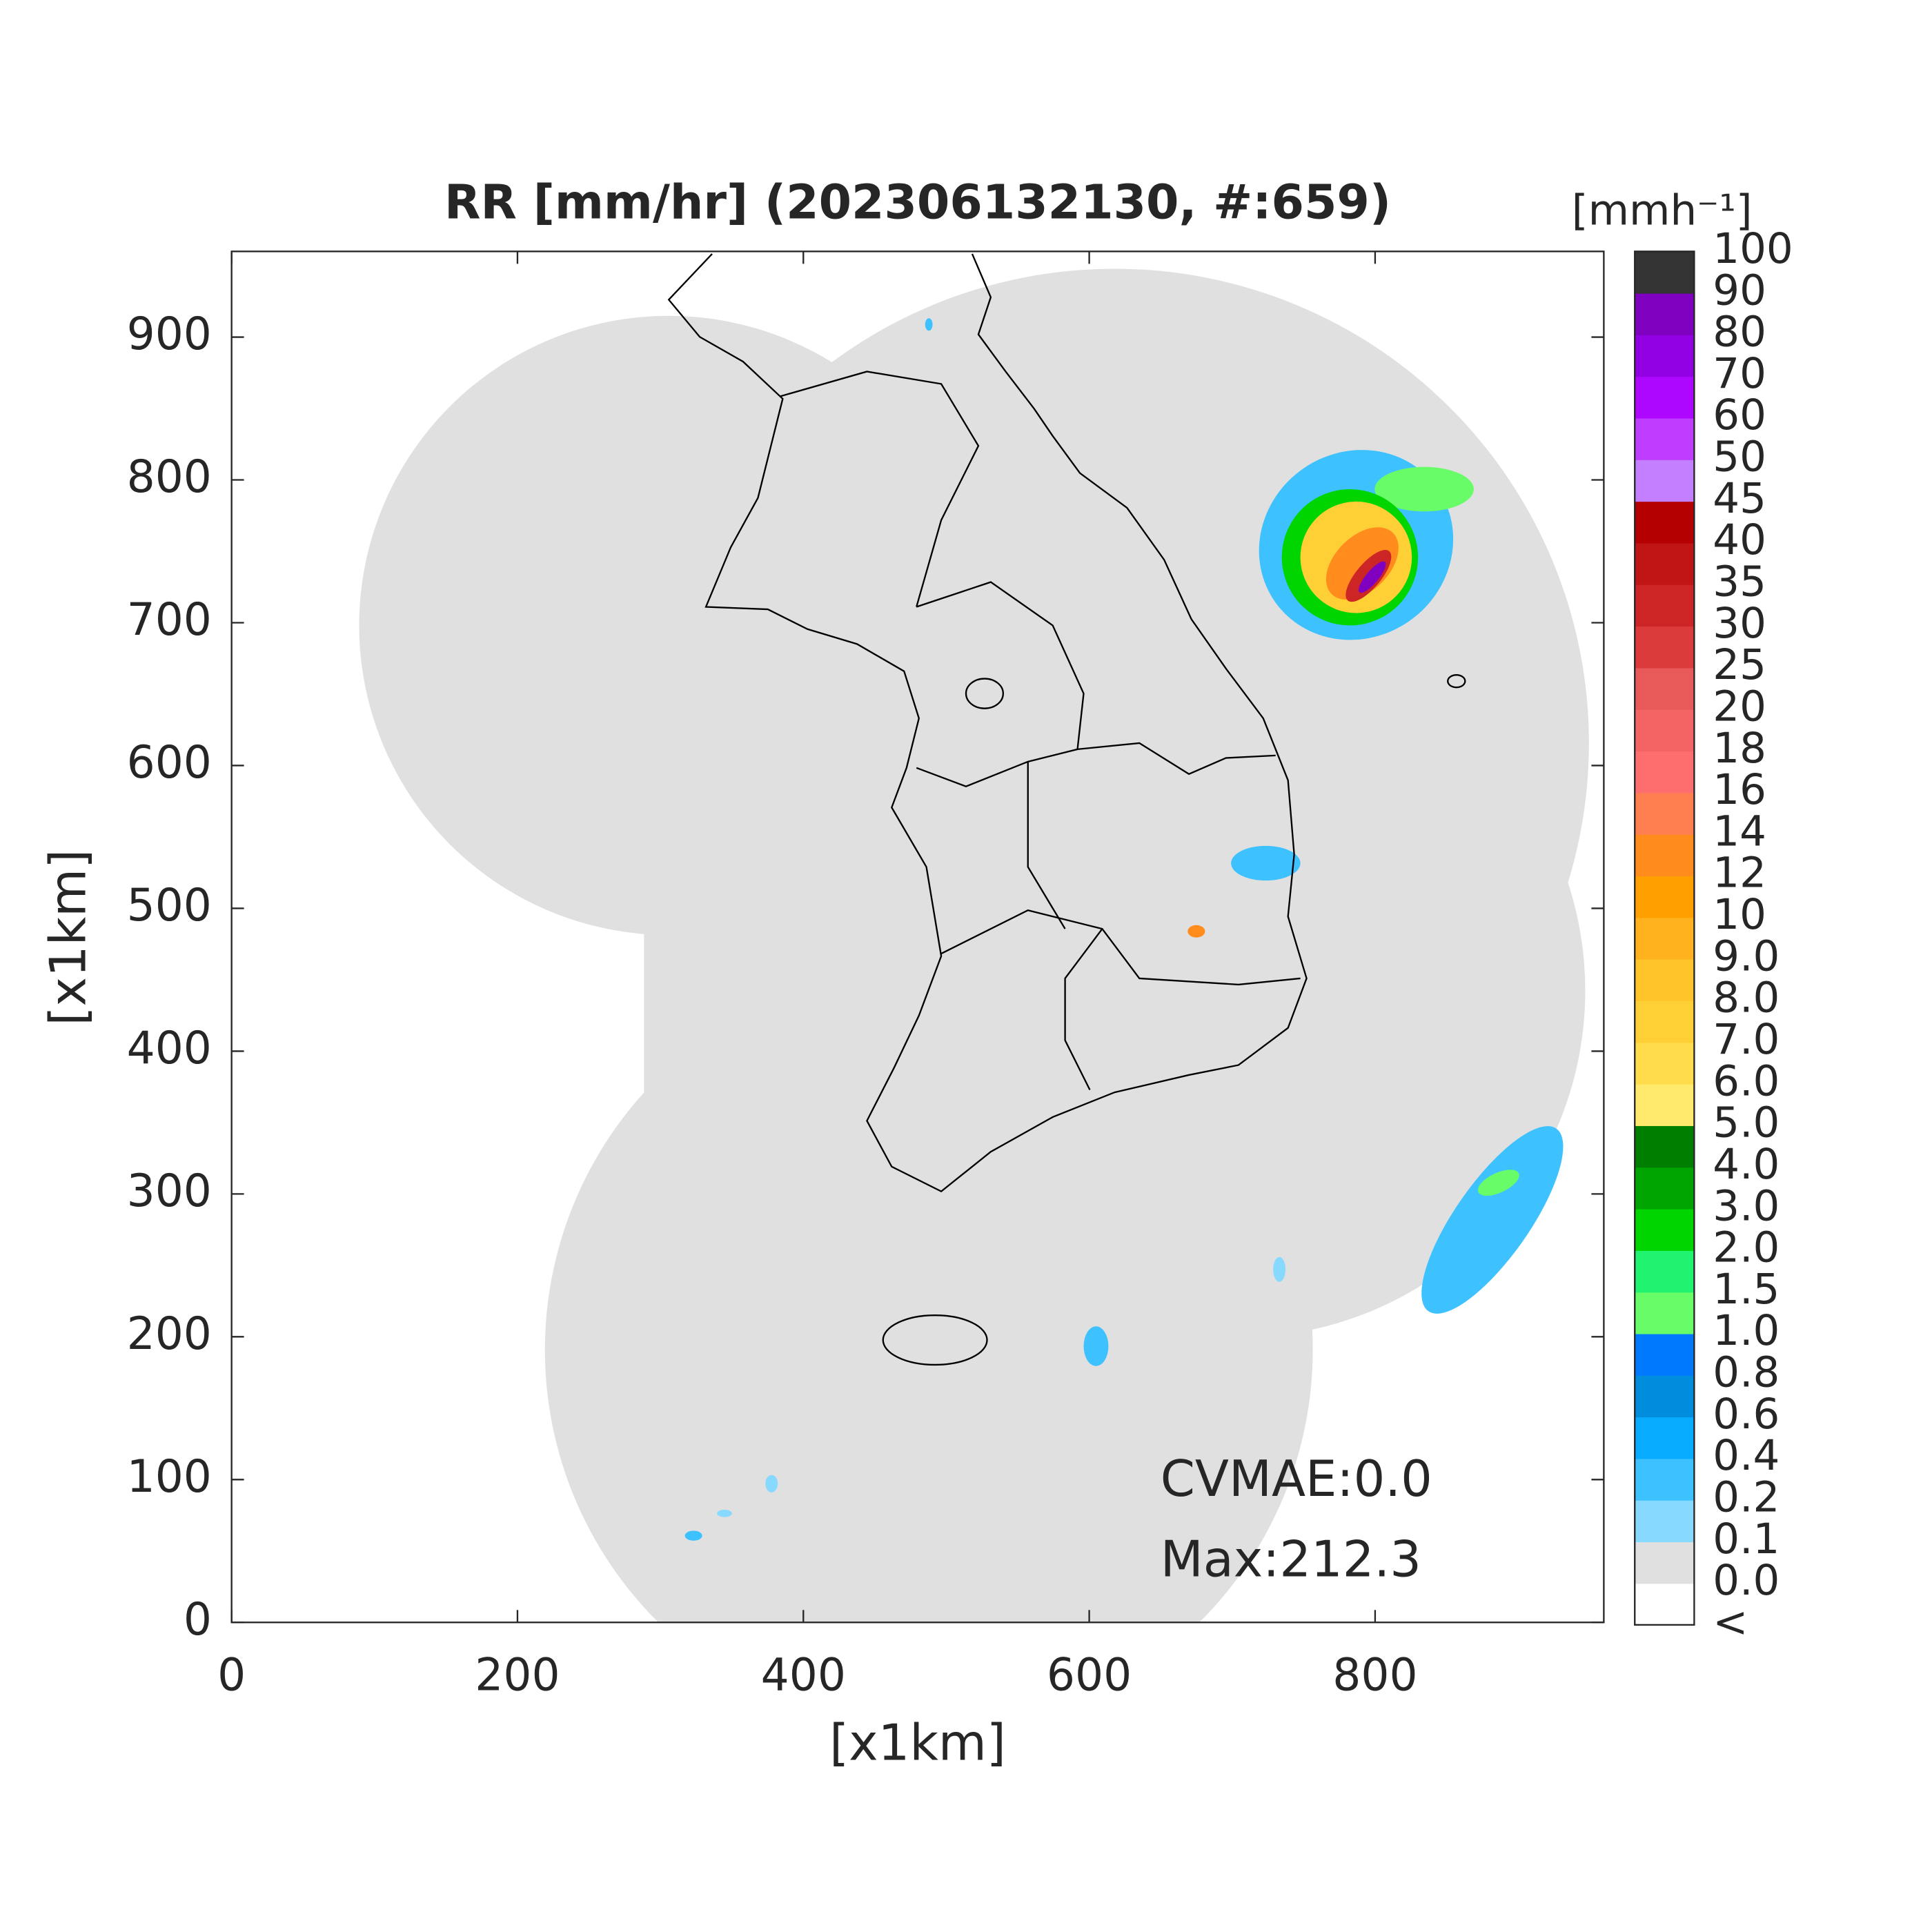  Describe the element at coordinates (1746, 1122) in the screenshot. I see `colorbar-label: 5.0` at that location.